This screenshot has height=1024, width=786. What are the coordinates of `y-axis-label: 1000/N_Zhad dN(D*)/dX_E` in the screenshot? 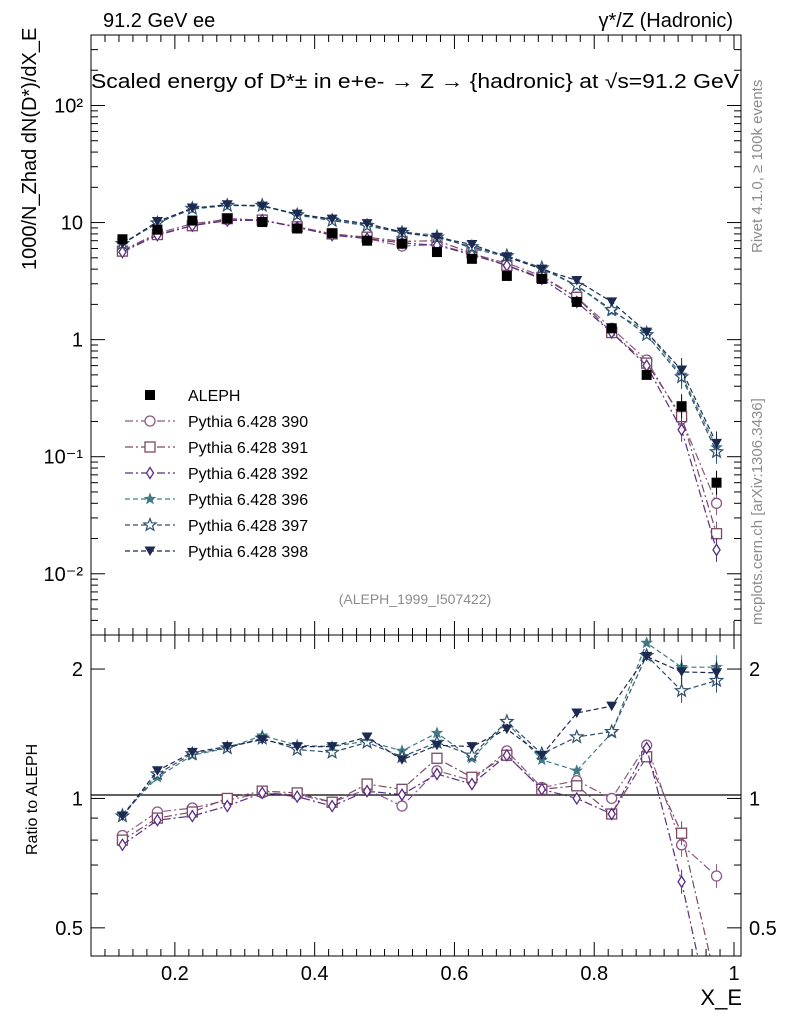 It's located at (30, 149).